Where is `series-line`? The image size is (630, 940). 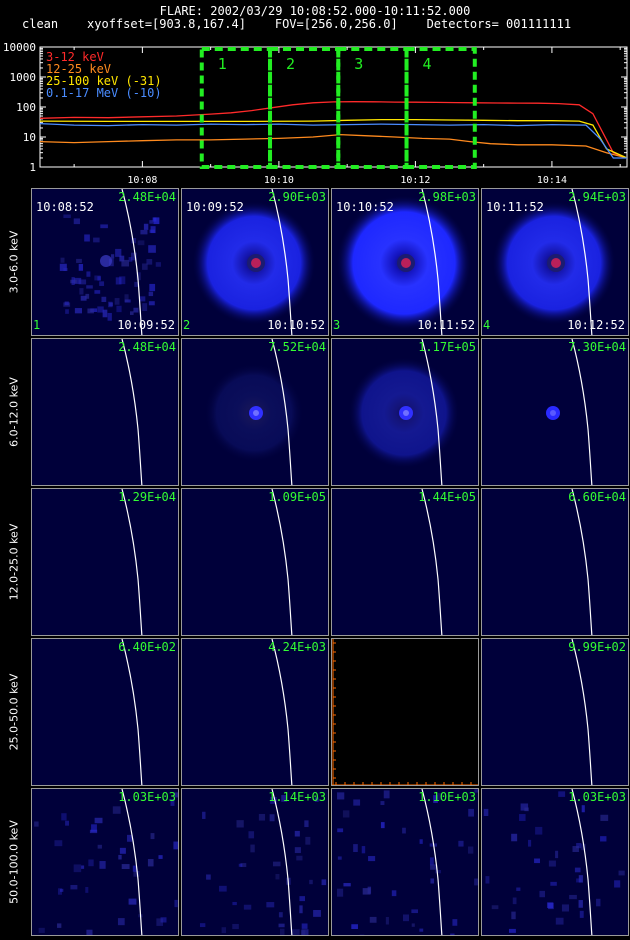
series-line is located at coordinates (333, 146).